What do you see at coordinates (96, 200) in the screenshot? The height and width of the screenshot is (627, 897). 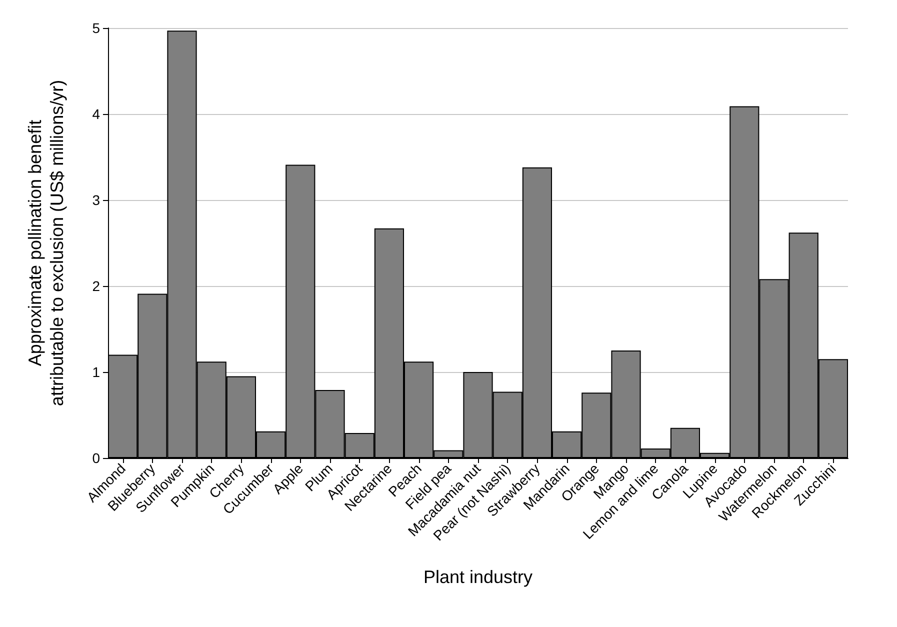 I see `y-tick-label: 3` at bounding box center [96, 200].